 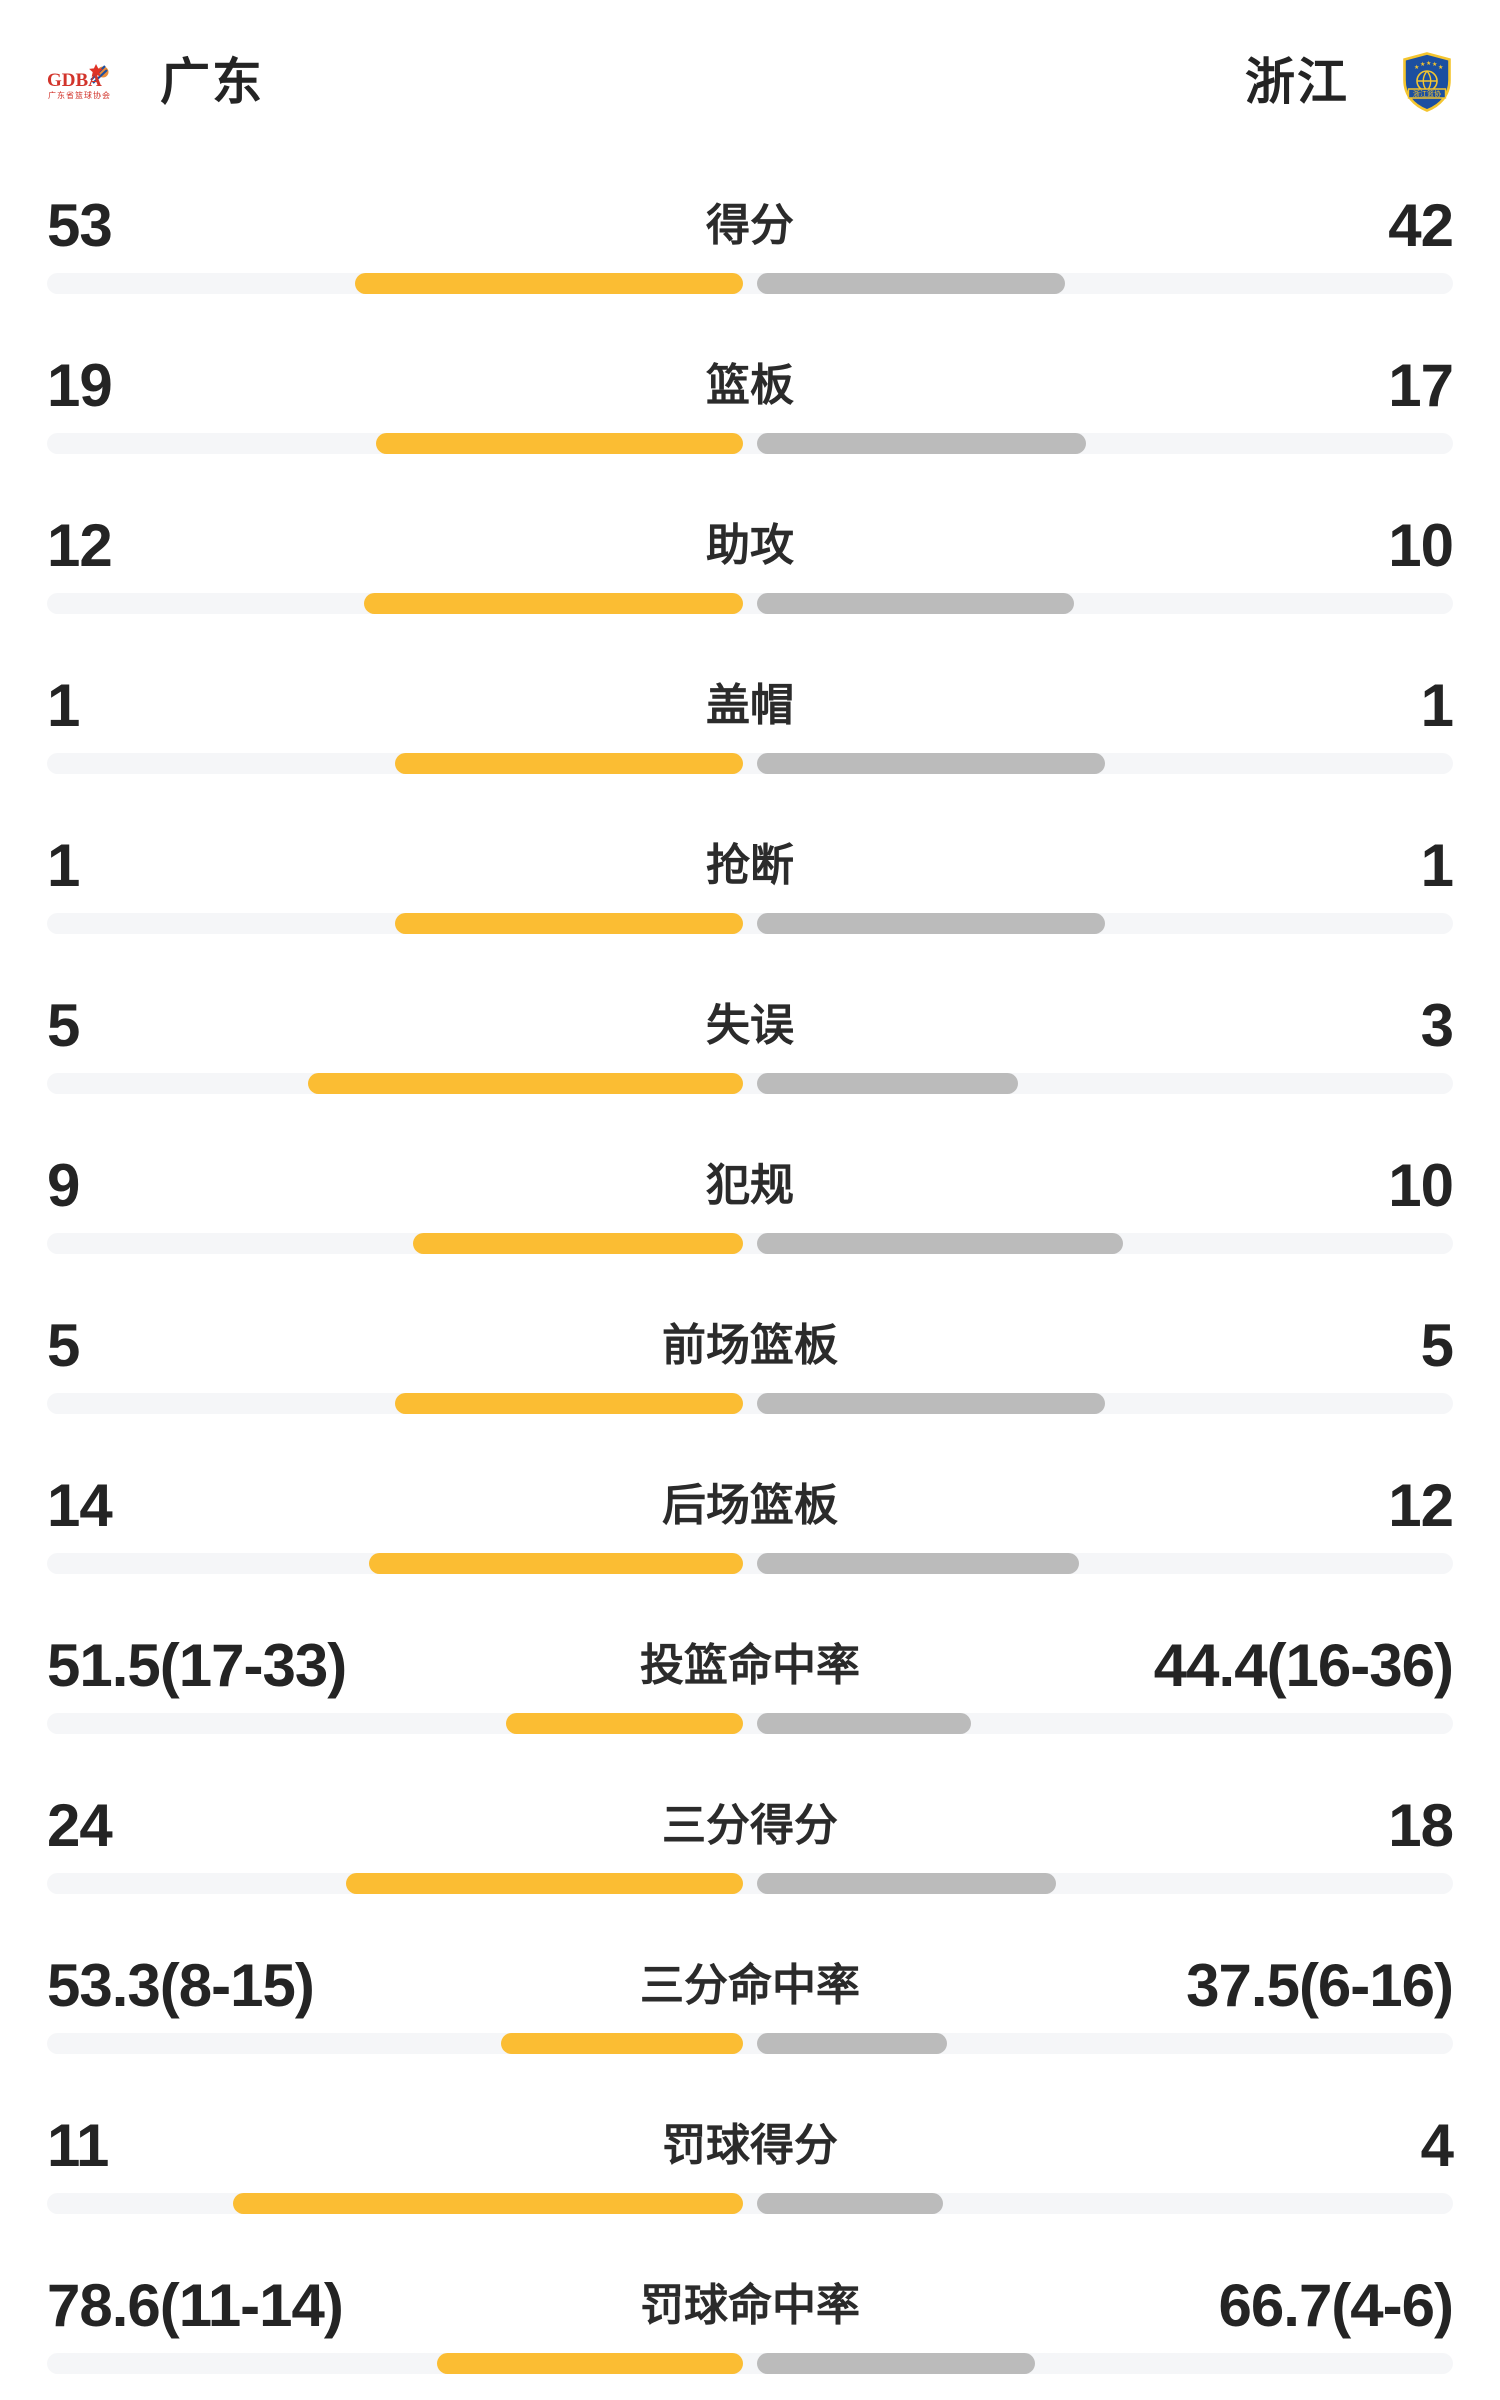 I want to click on away-value: 17, so click(x=1421, y=385).